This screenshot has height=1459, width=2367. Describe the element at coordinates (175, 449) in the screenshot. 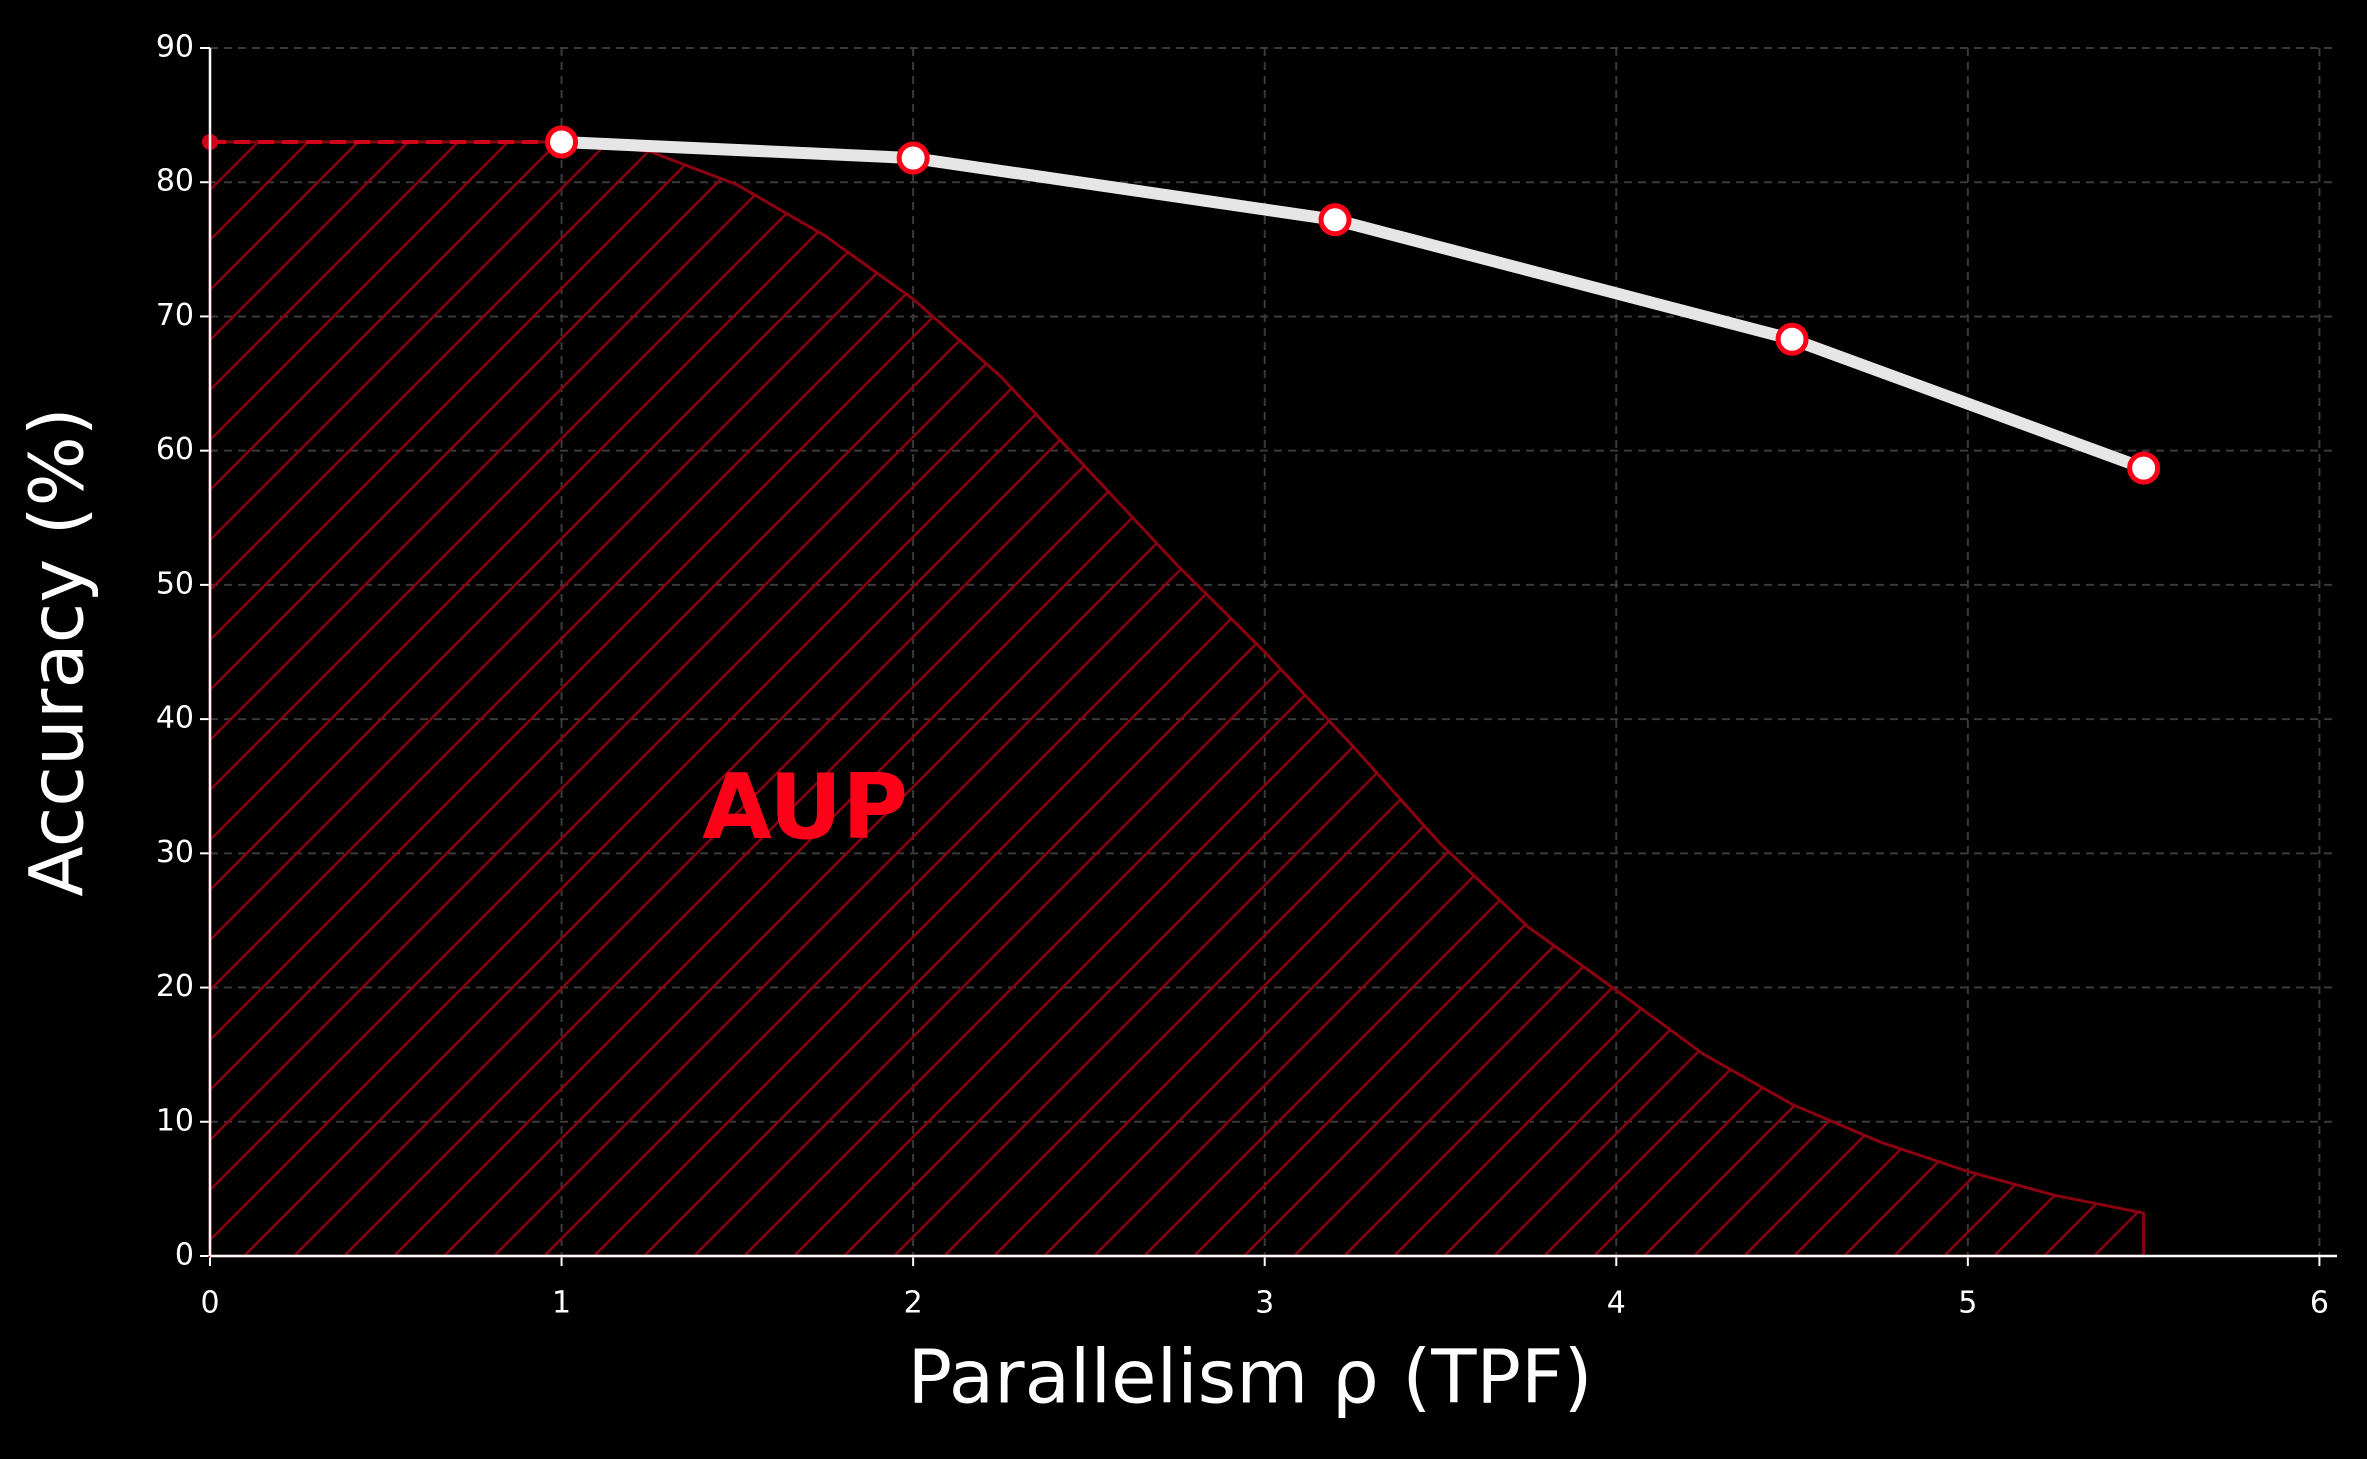

I see `y-tick-label: 60` at that location.